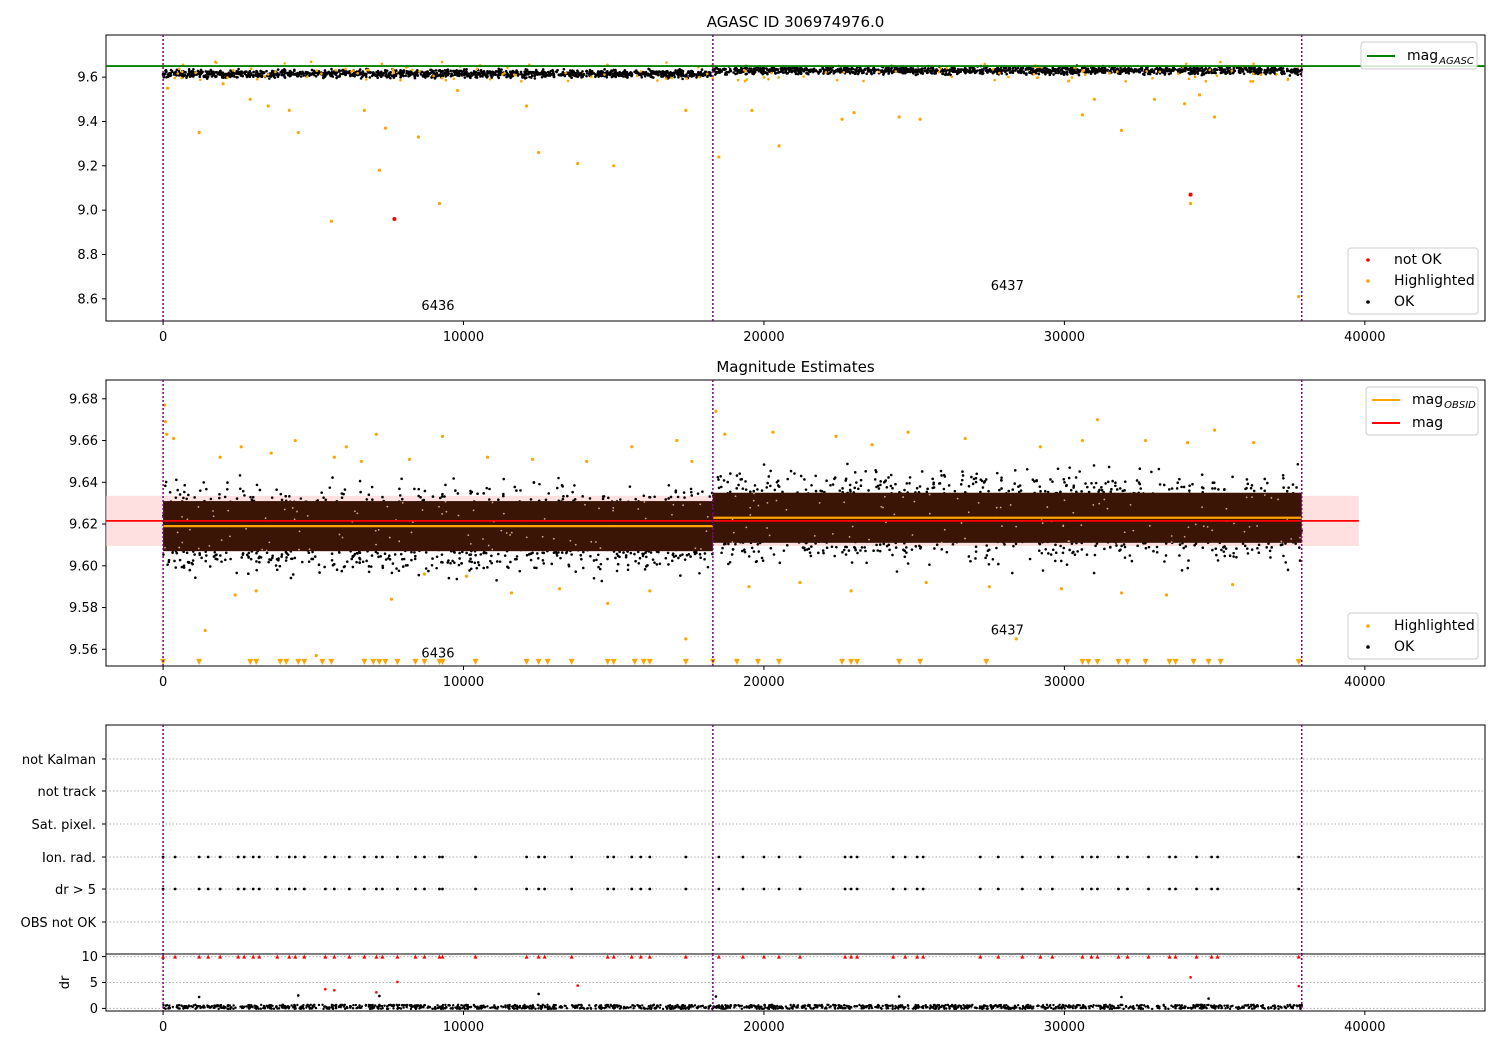 The image size is (1500, 1050). What do you see at coordinates (1064, 337) in the screenshot?
I see `x-tick-label: 30000` at bounding box center [1064, 337].